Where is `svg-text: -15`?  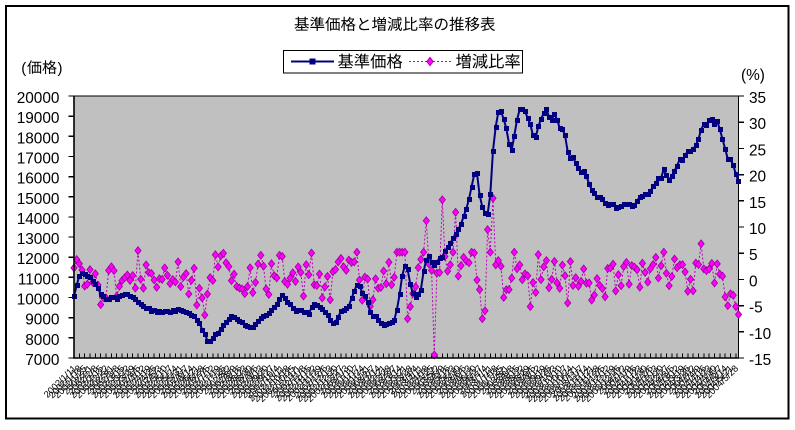
svg-text: -15 is located at coordinates (760, 360).